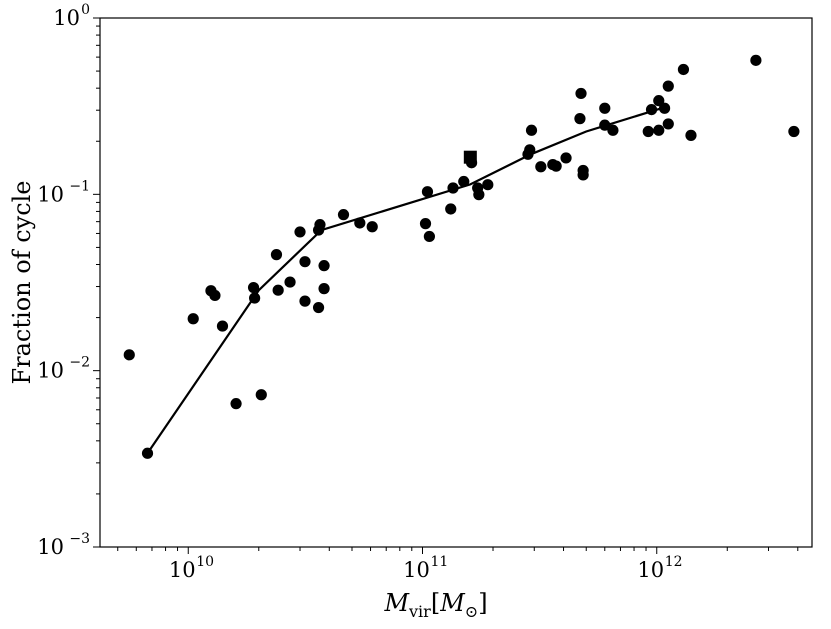 The image size is (831, 629). Describe the element at coordinates (482, 603) in the screenshot. I see `x-axis-label-bracket-close: ]` at that location.